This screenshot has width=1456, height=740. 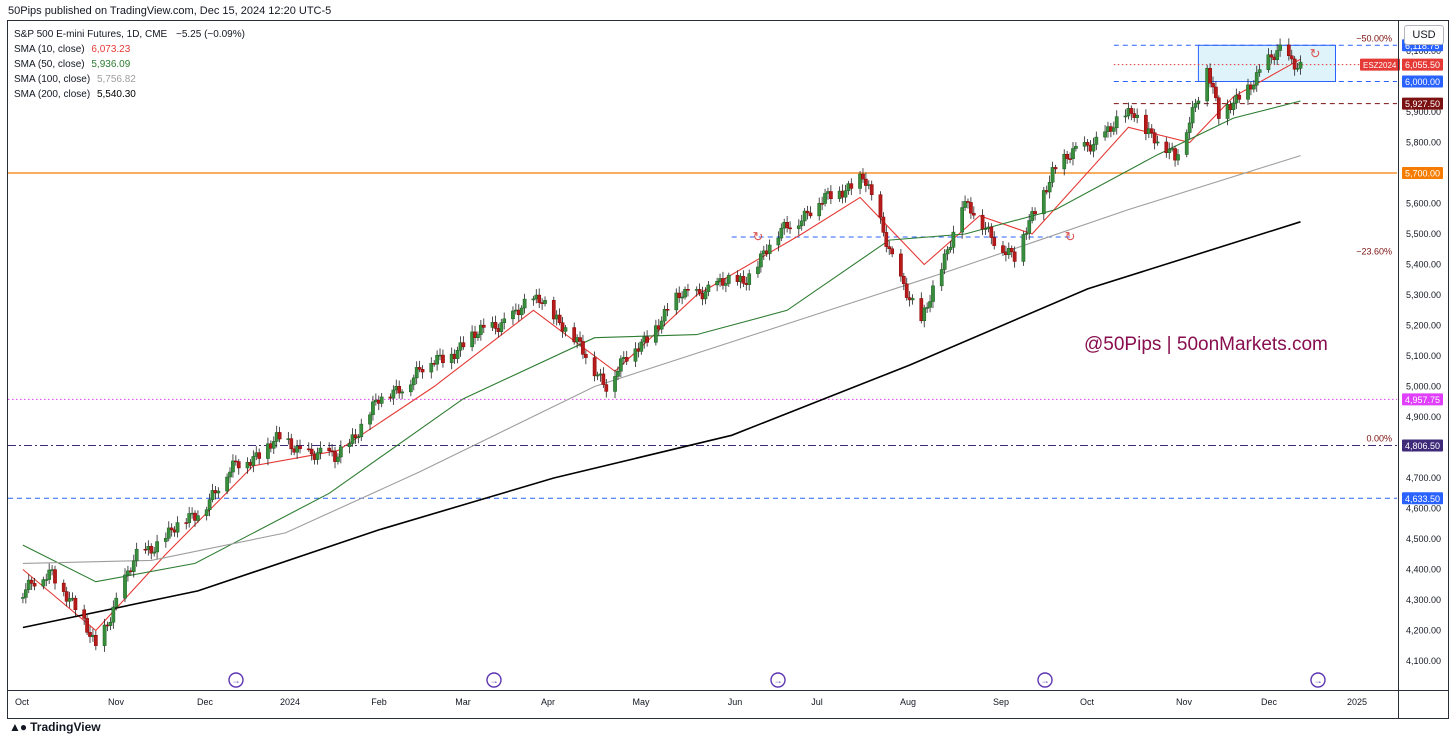 I want to click on price-badge: 4,957.75, so click(x=1422, y=399).